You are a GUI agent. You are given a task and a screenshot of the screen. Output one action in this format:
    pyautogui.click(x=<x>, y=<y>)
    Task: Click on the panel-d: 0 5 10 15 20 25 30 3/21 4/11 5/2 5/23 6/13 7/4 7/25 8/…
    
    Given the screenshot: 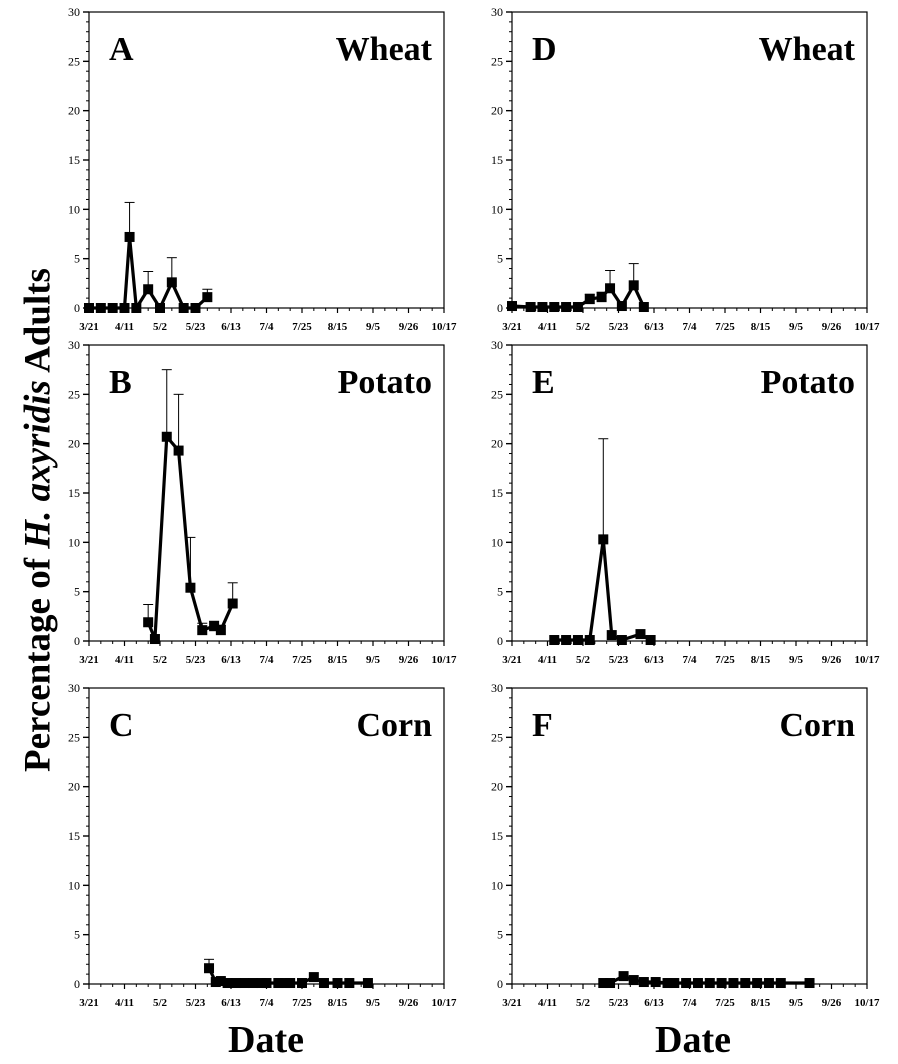 What is the action you would take?
    pyautogui.click(x=685, y=169)
    